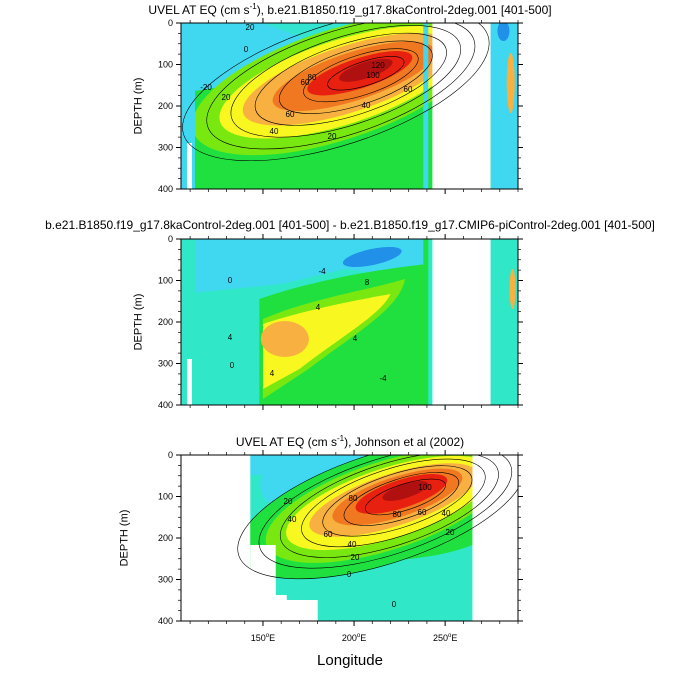 This screenshot has width=700, height=700. Describe the element at coordinates (378, 65) in the screenshot. I see `contour-label: 120` at that location.